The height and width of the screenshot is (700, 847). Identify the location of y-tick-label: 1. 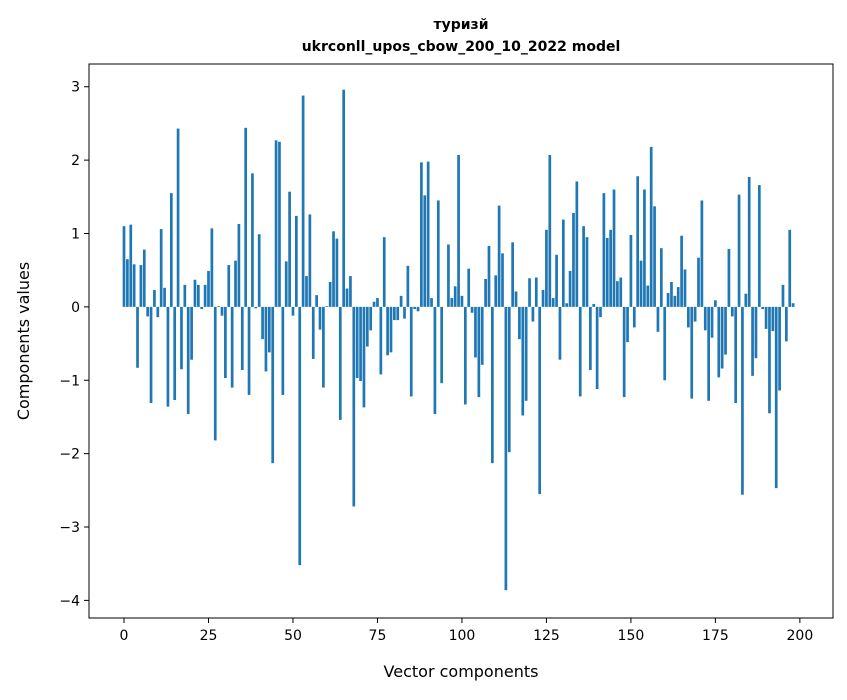
(75, 235).